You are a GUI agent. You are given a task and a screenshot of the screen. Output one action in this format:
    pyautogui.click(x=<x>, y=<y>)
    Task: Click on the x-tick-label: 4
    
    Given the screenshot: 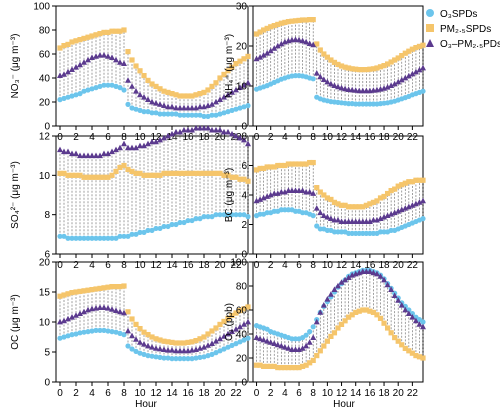 What is the action you would take?
    pyautogui.click(x=92, y=393)
    